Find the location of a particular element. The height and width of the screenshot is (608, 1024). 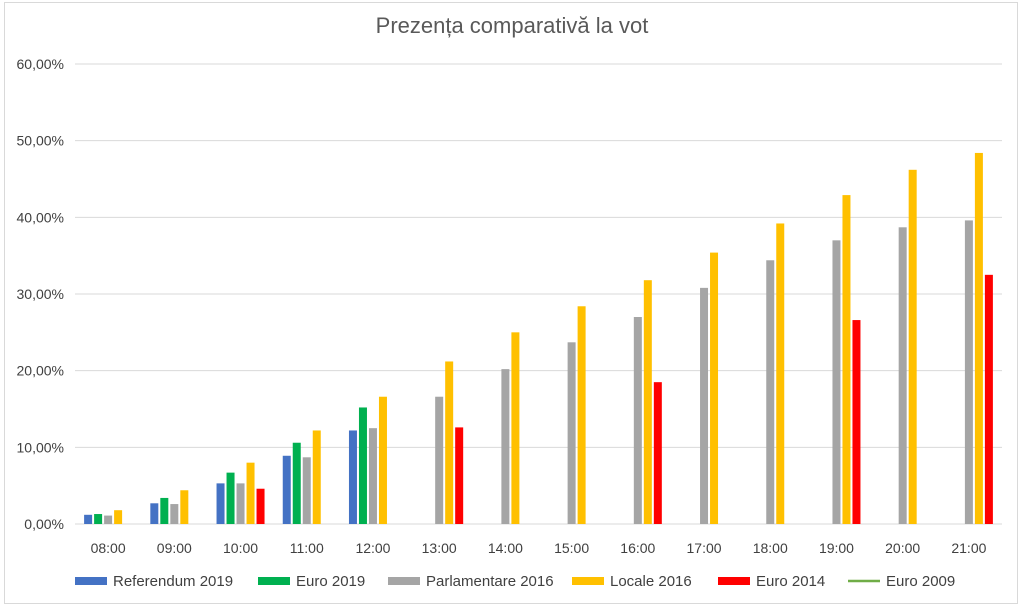

legend-label-euro-2009: Euro 2009 is located at coordinates (920, 581).